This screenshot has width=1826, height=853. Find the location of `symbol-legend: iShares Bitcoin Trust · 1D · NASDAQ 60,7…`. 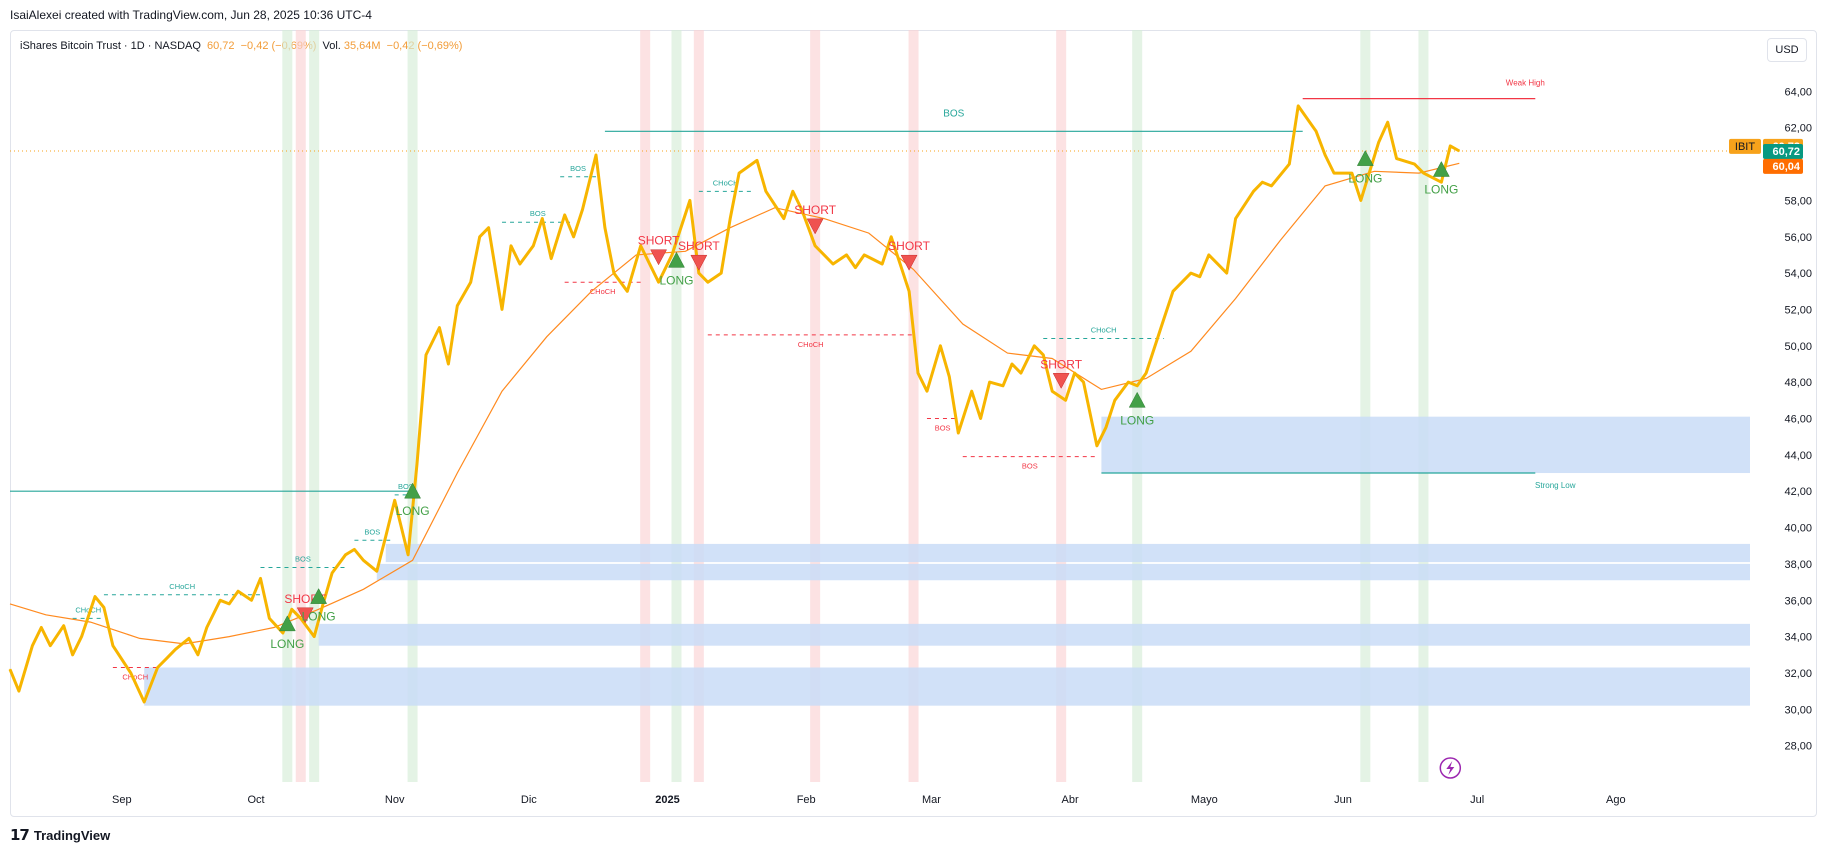

symbol-legend: iShares Bitcoin Trust · 1D · NASDAQ 60,7… is located at coordinates (242, 46).